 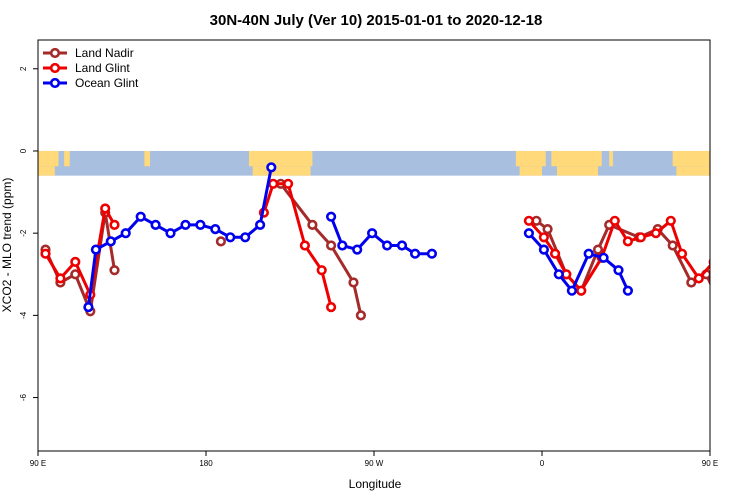 I want to click on y-tick-label: 0, so click(x=23, y=150).